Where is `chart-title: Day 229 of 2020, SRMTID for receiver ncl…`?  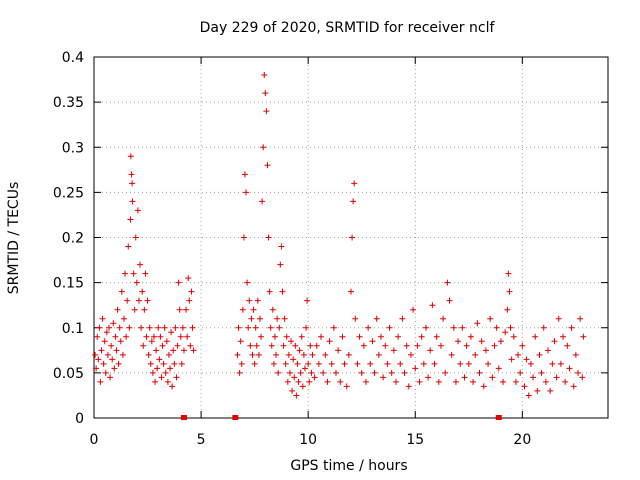
chart-title: Day 229 of 2020, SRMTID for receiver ncl… is located at coordinates (348, 28).